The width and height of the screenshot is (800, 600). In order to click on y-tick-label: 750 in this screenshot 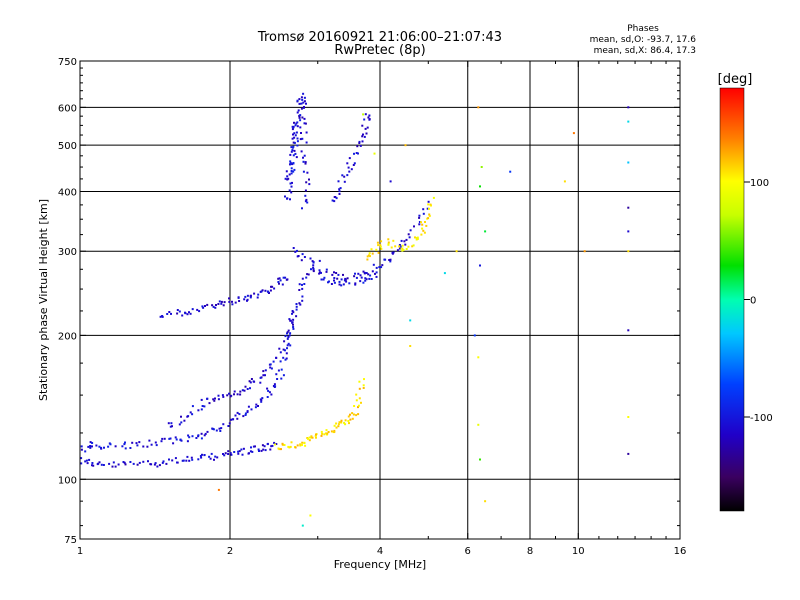, I will do `click(67, 62)`.